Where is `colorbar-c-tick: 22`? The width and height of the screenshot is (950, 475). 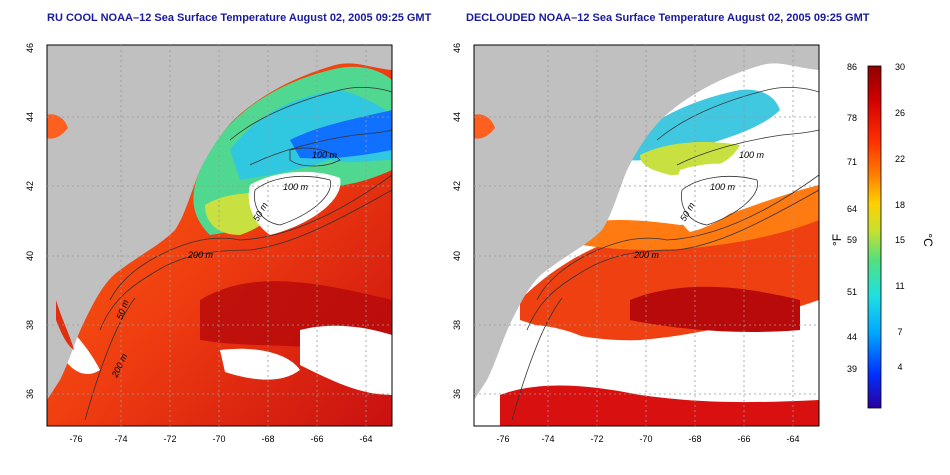
colorbar-c-tick: 22 is located at coordinates (900, 159).